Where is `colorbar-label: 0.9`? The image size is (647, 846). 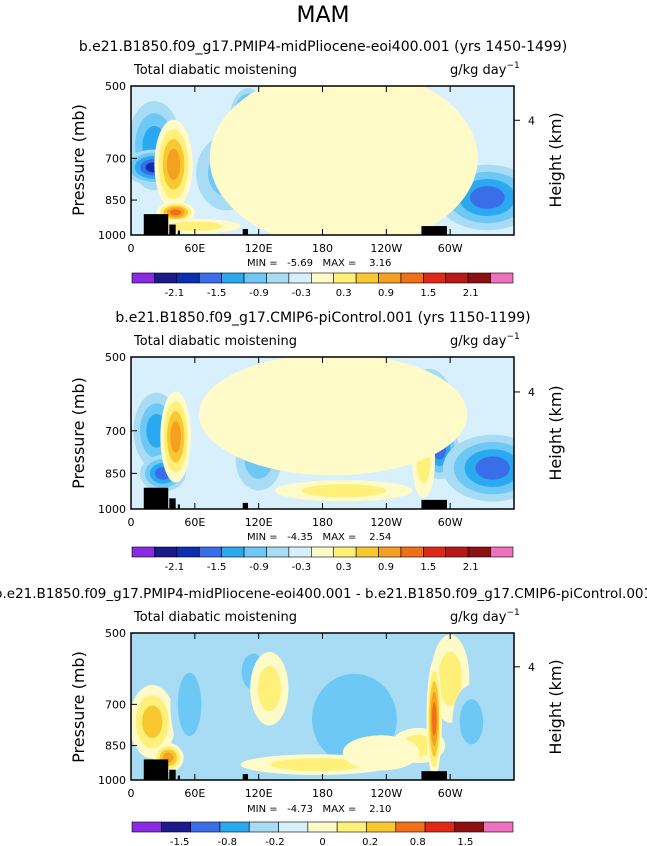
colorbar-label: 0.9 is located at coordinates (386, 567).